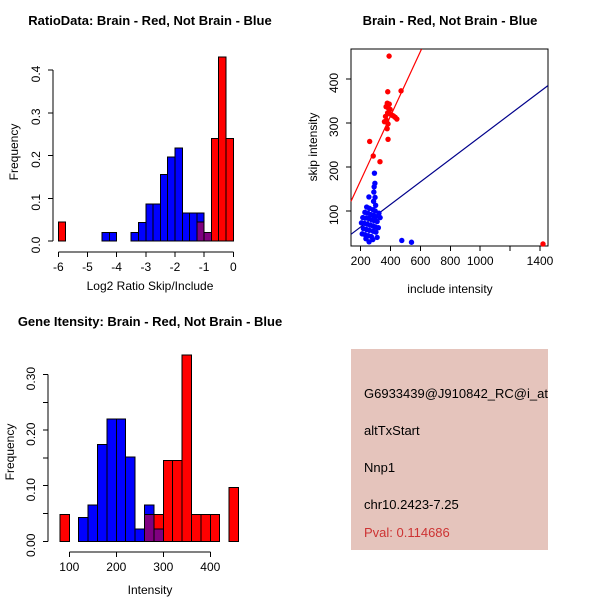 The height and width of the screenshot is (600, 600). What do you see at coordinates (116, 267) in the screenshot?
I see `x-tick-label: -4` at bounding box center [116, 267].